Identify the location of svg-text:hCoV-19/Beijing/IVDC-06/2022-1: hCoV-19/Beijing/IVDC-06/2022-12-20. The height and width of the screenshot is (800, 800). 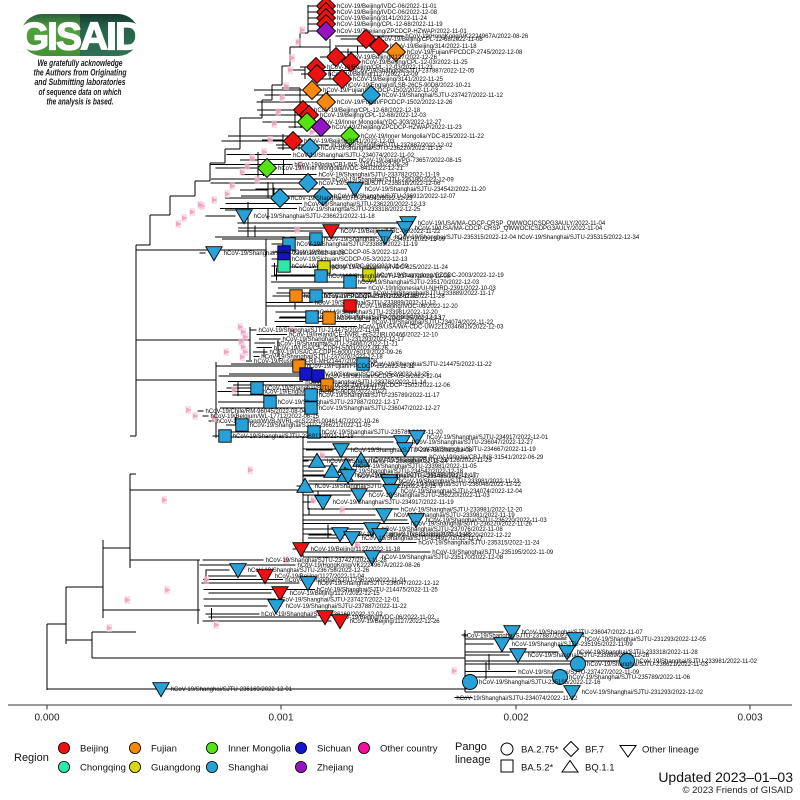
(408, 307).